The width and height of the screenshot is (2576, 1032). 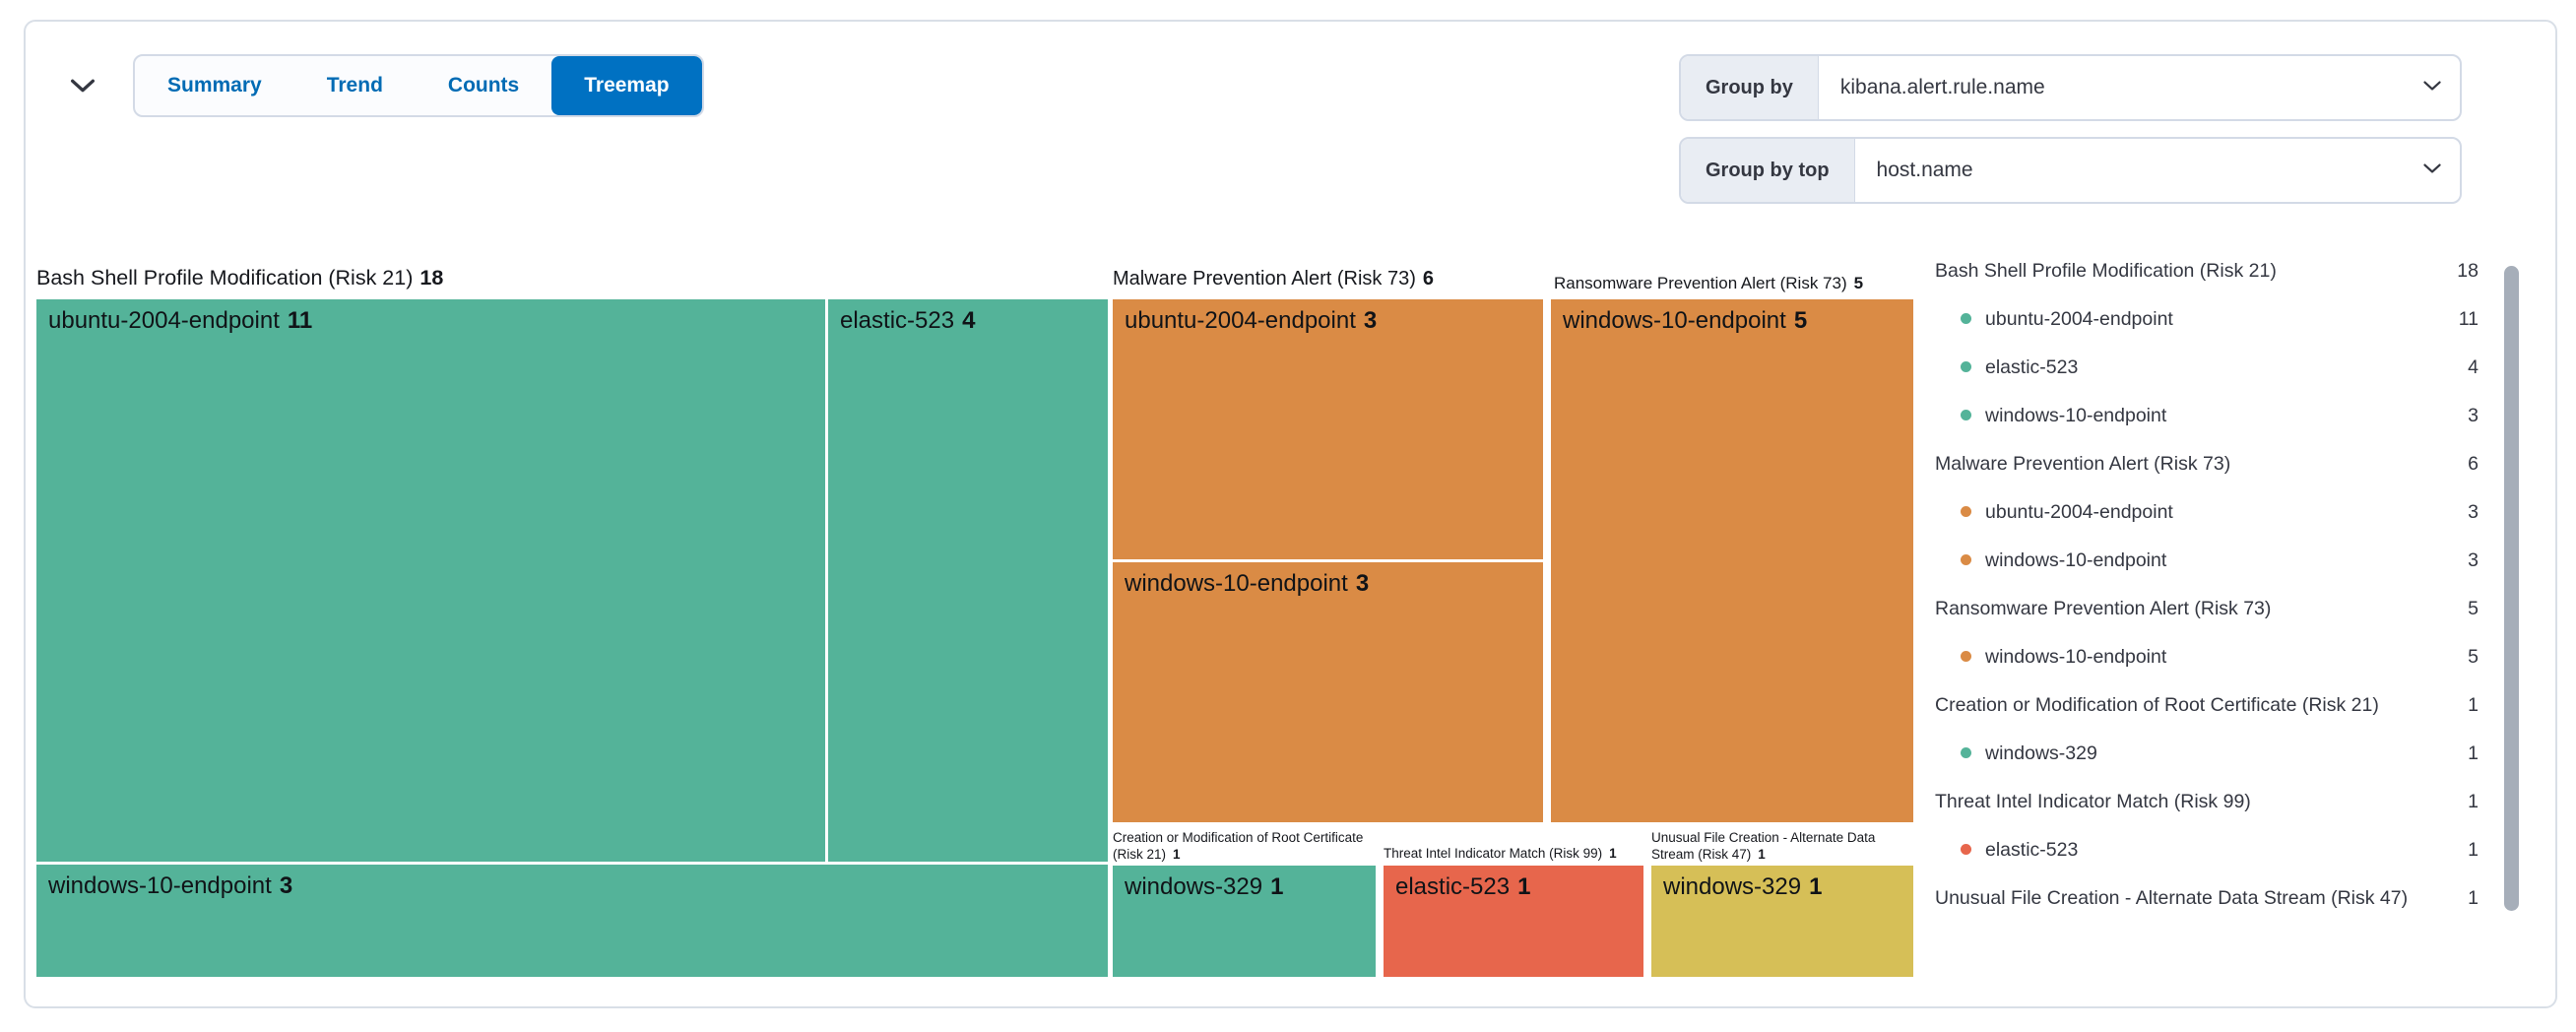 What do you see at coordinates (2207, 511) in the screenshot?
I see `legend-item-row: ubuntu-2004-endpoint 3` at bounding box center [2207, 511].